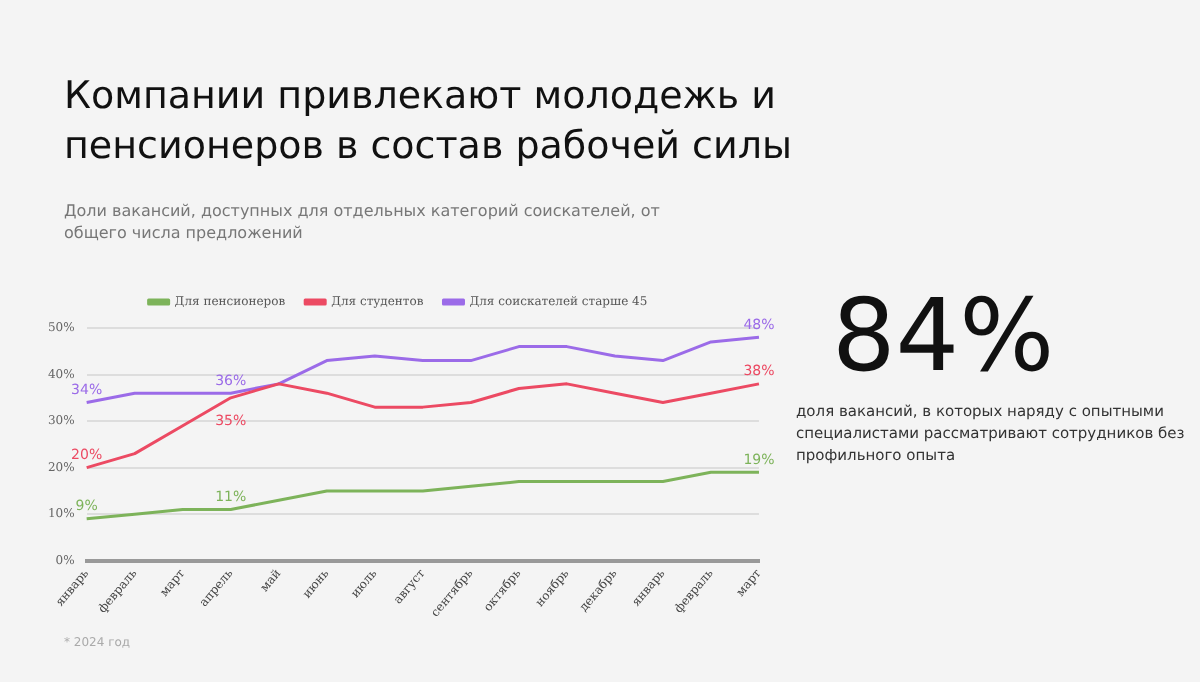 The width and height of the screenshot is (1200, 682). I want to click on text: 84%, so click(943, 336).